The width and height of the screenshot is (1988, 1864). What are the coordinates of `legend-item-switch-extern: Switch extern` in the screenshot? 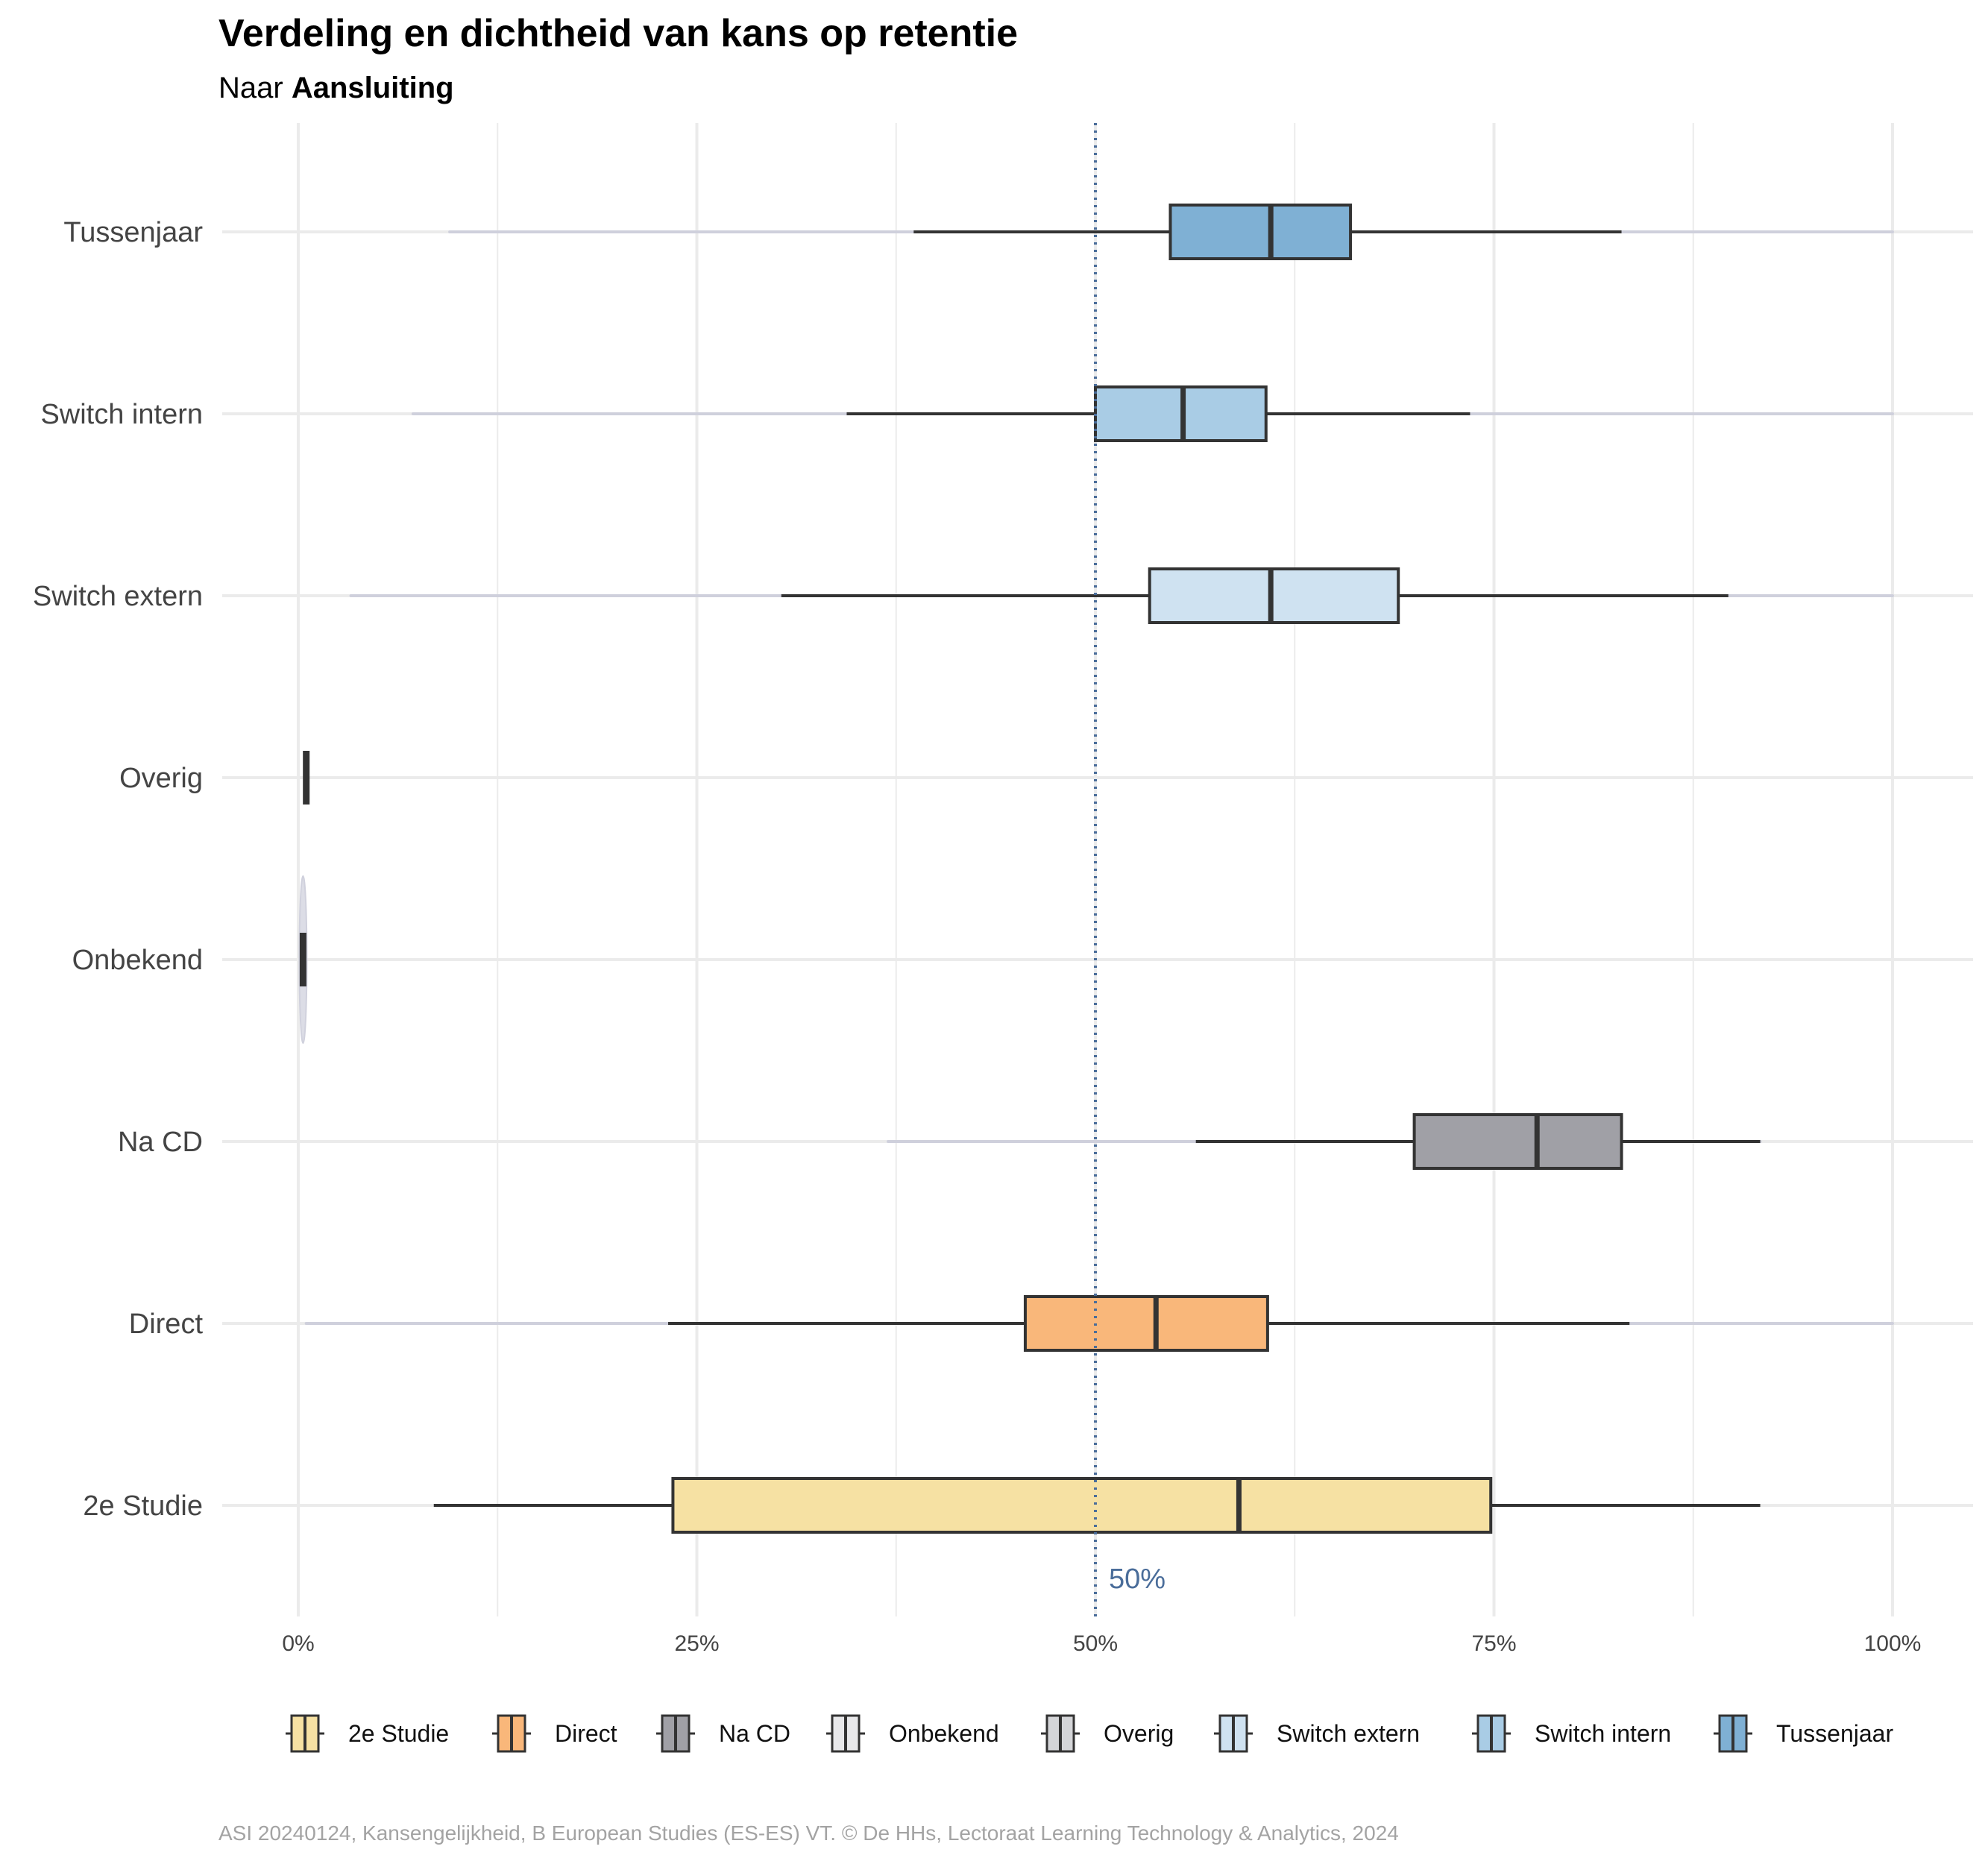 It's located at (1317, 1733).